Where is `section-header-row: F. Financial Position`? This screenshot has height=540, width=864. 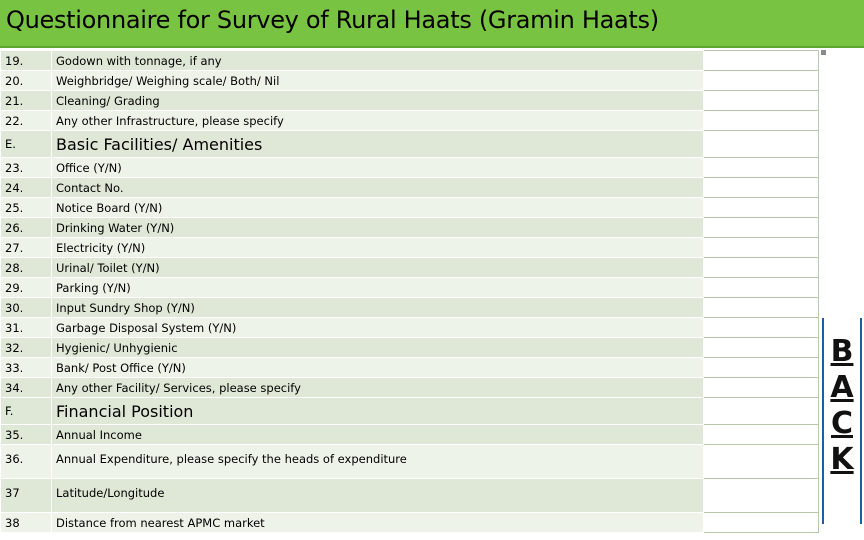
section-header-row: F. Financial Position is located at coordinates (409, 411).